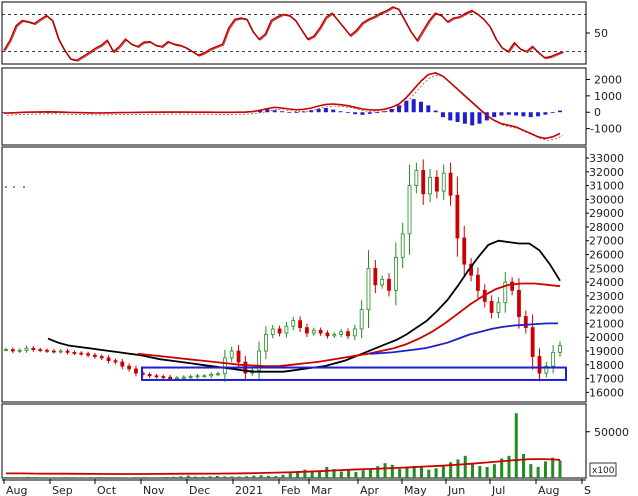 This screenshot has height=496, width=638. I want to click on x-axis-month-label-5: 2021, so click(249, 490).